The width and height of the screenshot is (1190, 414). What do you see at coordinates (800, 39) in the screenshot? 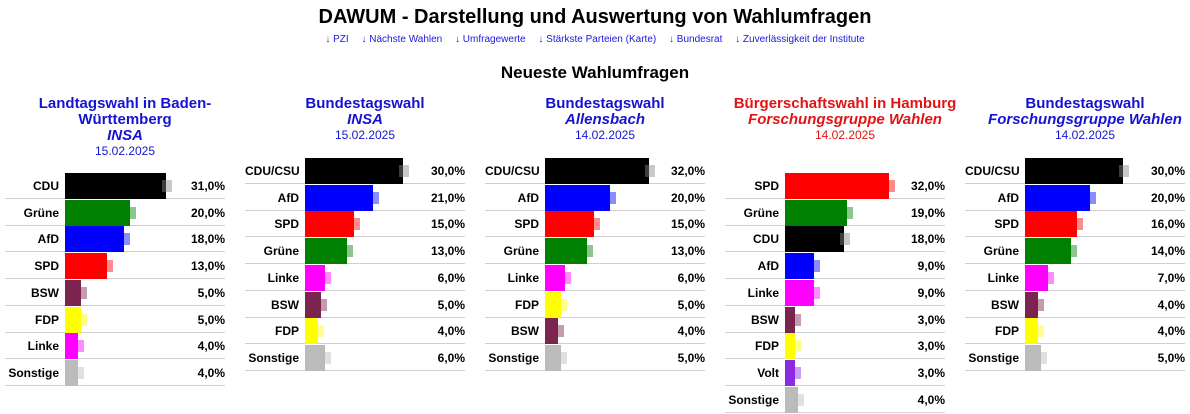
I see `nav-link-zuverlaessigkeit: ↓ Zuverlässigkeit der Institute` at bounding box center [800, 39].